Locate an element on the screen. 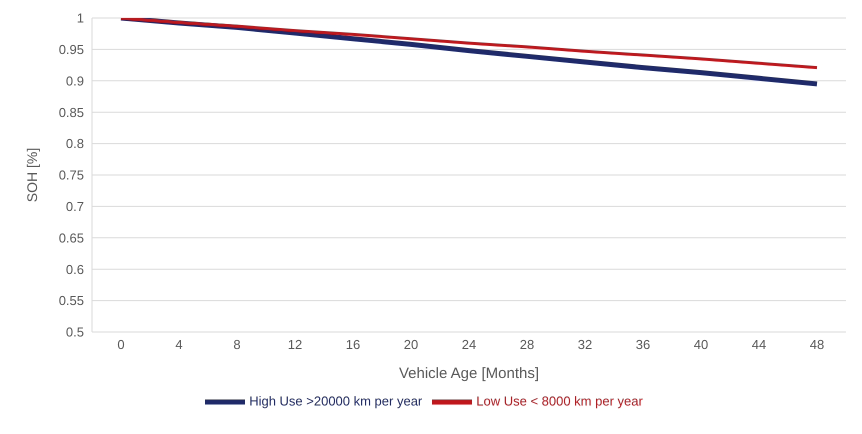  y-tick-label: 0.65 is located at coordinates (71, 238).